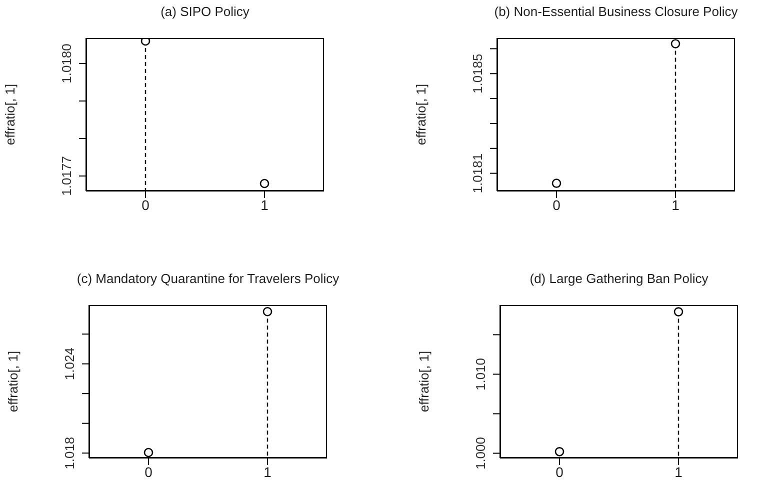 This screenshot has width=759, height=498. What do you see at coordinates (480, 453) in the screenshot?
I see `y-tick-label: 1.000` at bounding box center [480, 453].